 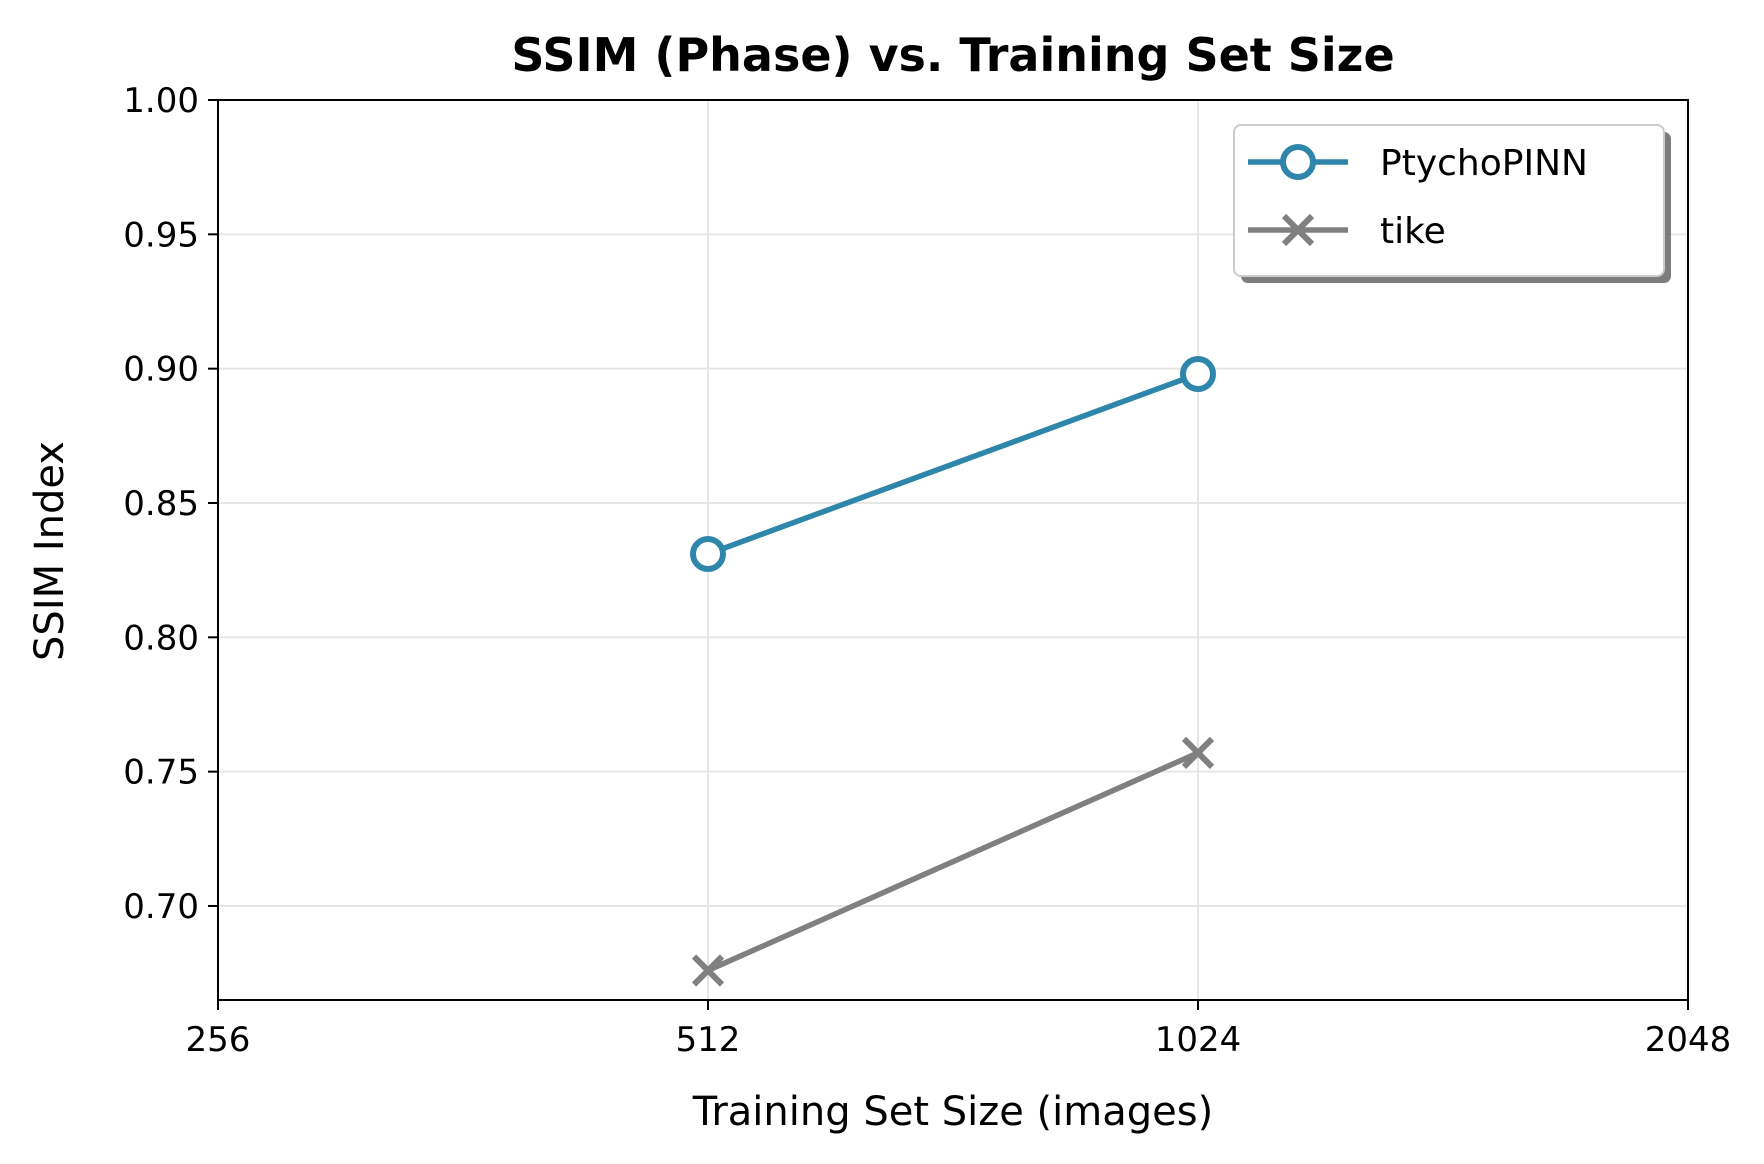 What do you see at coordinates (952, 55) in the screenshot?
I see `chart-title: SSIM (Phase) vs. Training Set Size` at bounding box center [952, 55].